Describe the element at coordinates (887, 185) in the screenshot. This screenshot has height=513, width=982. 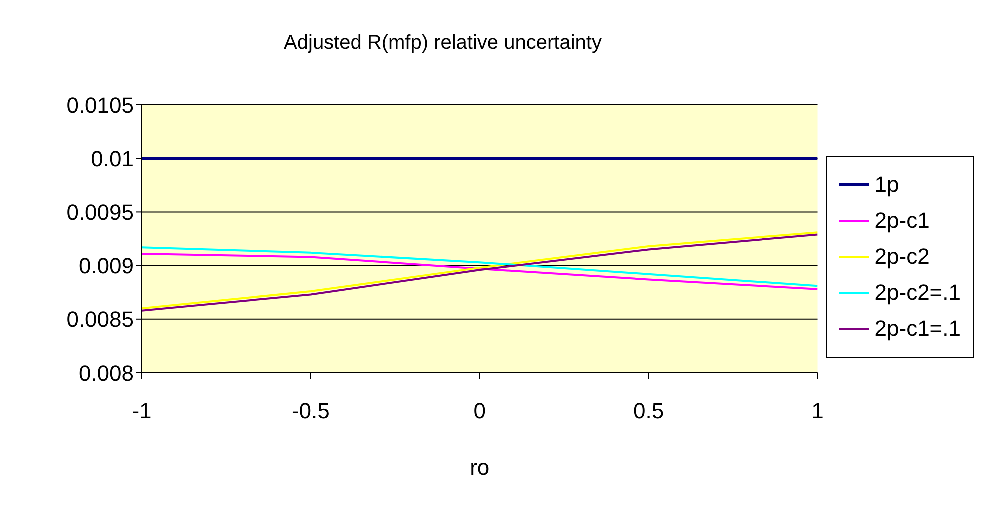
I see `legend-label: 1p` at that location.